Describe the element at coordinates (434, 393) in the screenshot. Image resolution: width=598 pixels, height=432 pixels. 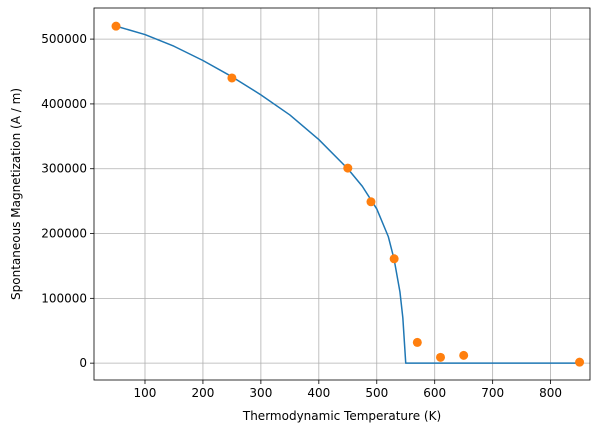
I see `x-tick-label: 600` at that location.